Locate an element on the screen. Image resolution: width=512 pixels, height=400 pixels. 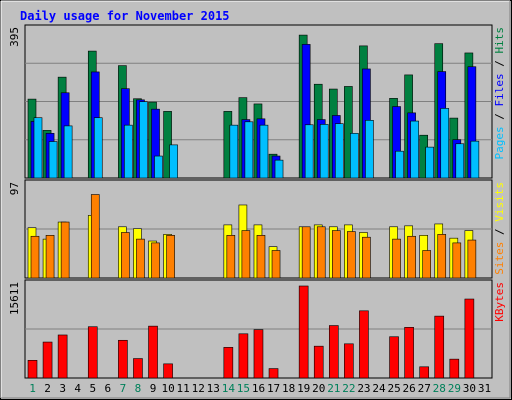
x-tick-label-24: 24 is located at coordinates (379, 388).